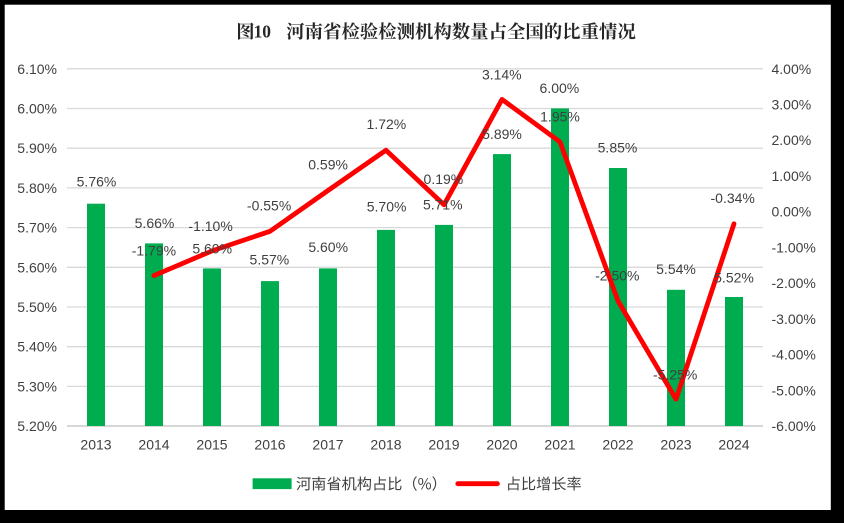 The width and height of the screenshot is (844, 523). What do you see at coordinates (211, 445) in the screenshot?
I see `svg-text: 2015` at bounding box center [211, 445].